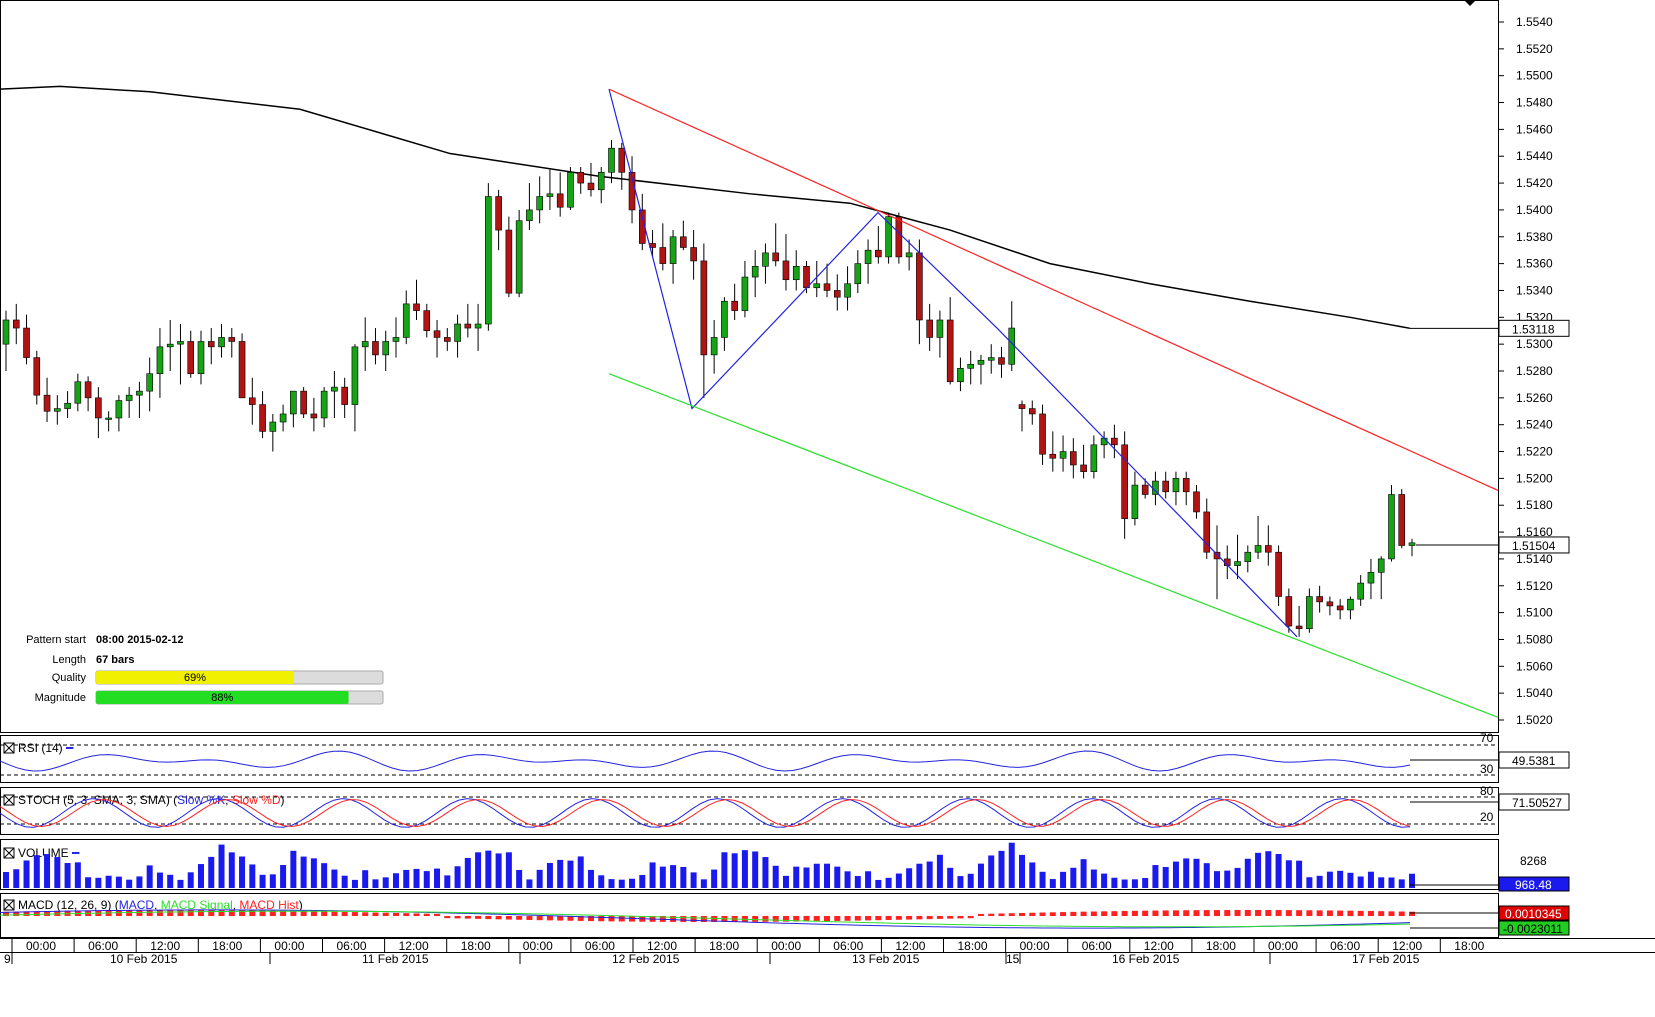  I want to click on y-tick-label: 1.5060, so click(1534, 666).